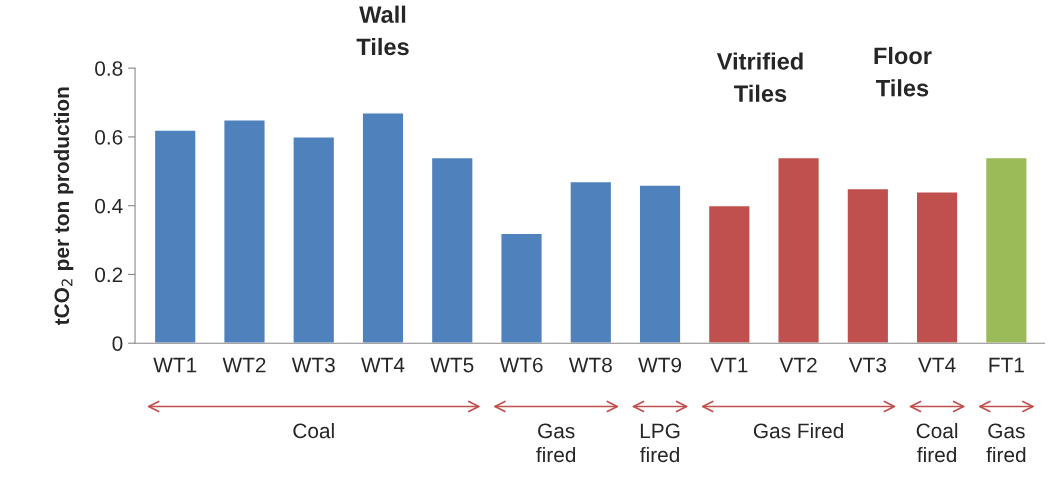 Image resolution: width=1055 pixels, height=480 pixels. I want to click on annotation: Vitrified Tiles, so click(759, 77).